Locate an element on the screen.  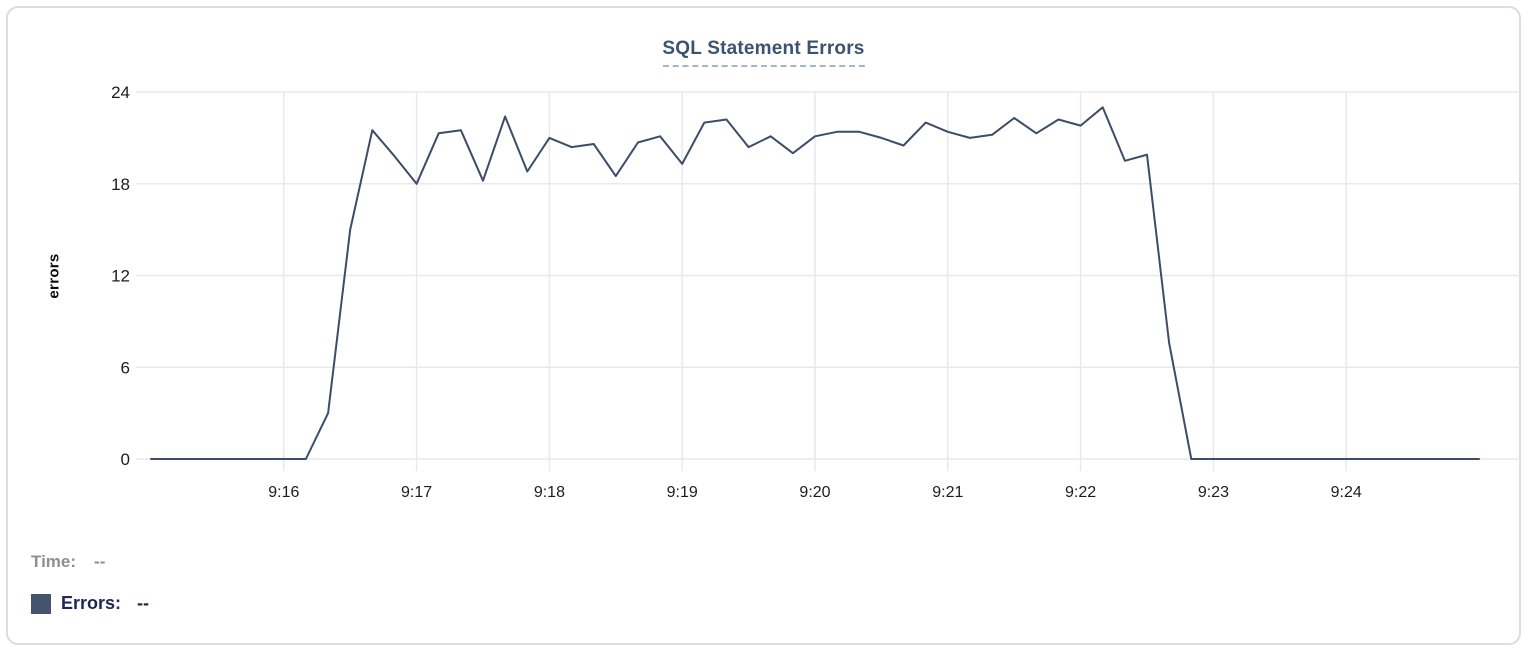
readout-time-row: Time: -- is located at coordinates (68, 562).